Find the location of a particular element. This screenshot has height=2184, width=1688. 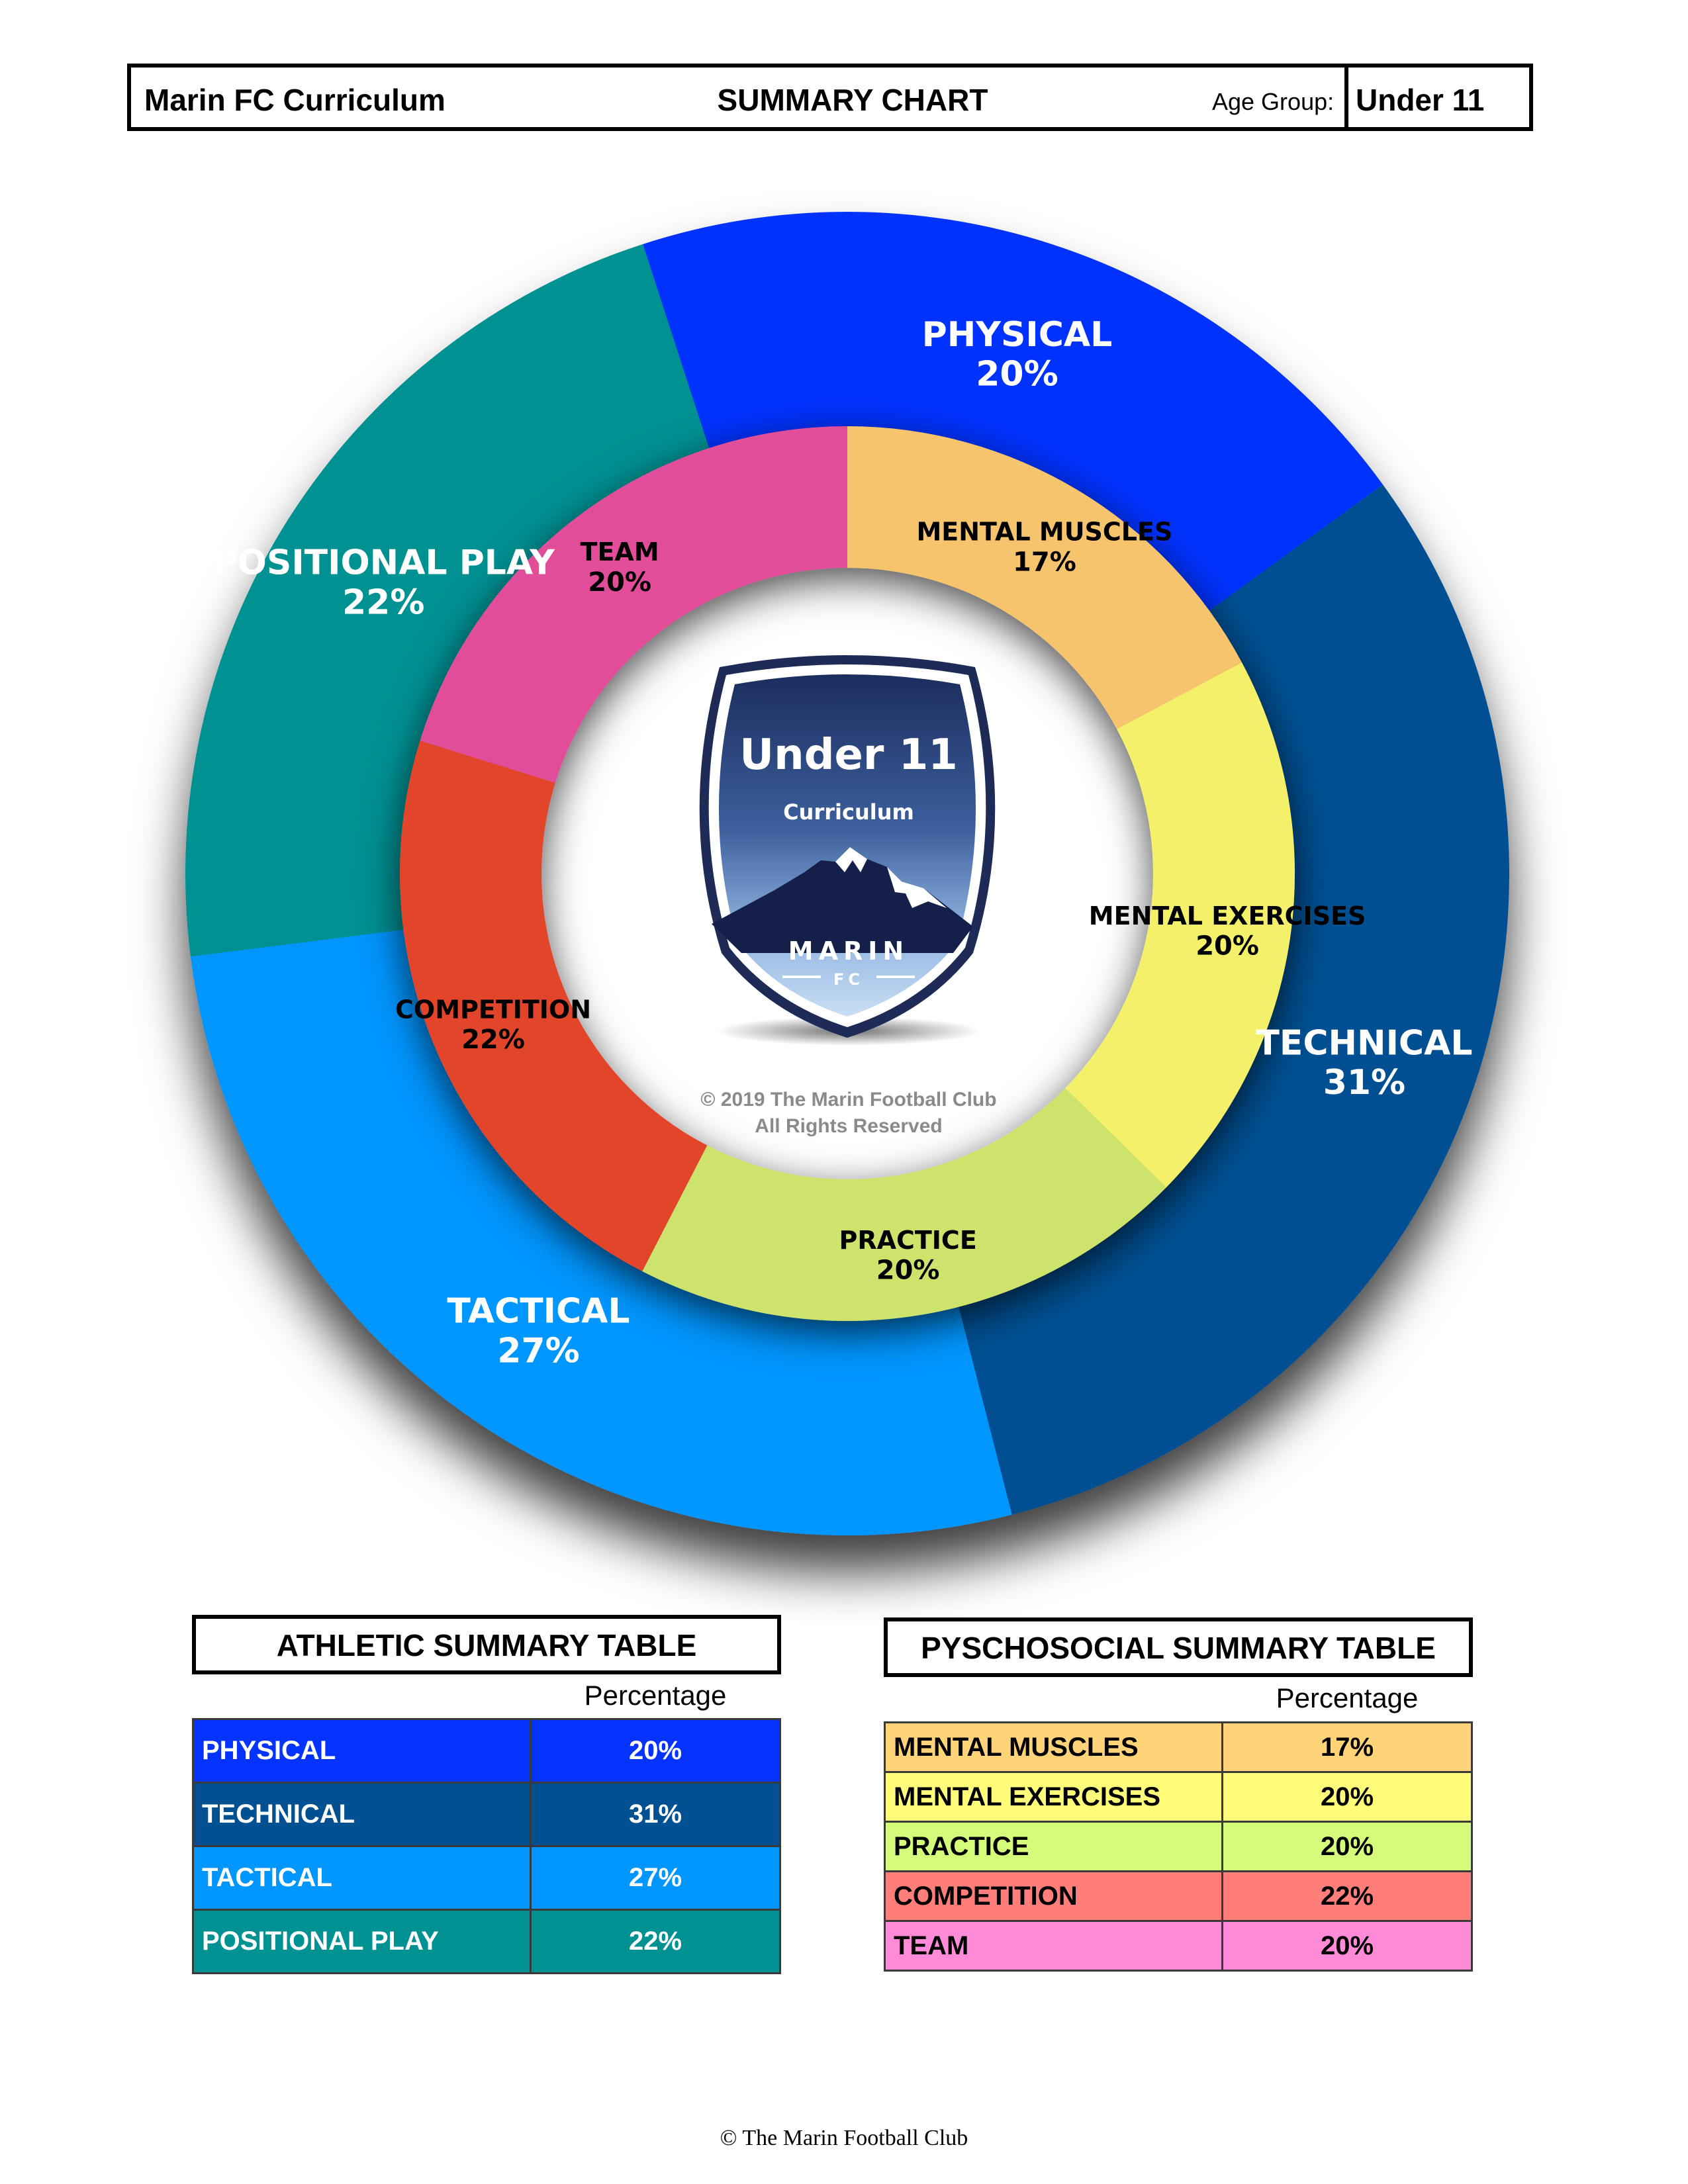

athletic-table-title: ATHLETIC SUMMARY TABLE is located at coordinates (486, 1644).